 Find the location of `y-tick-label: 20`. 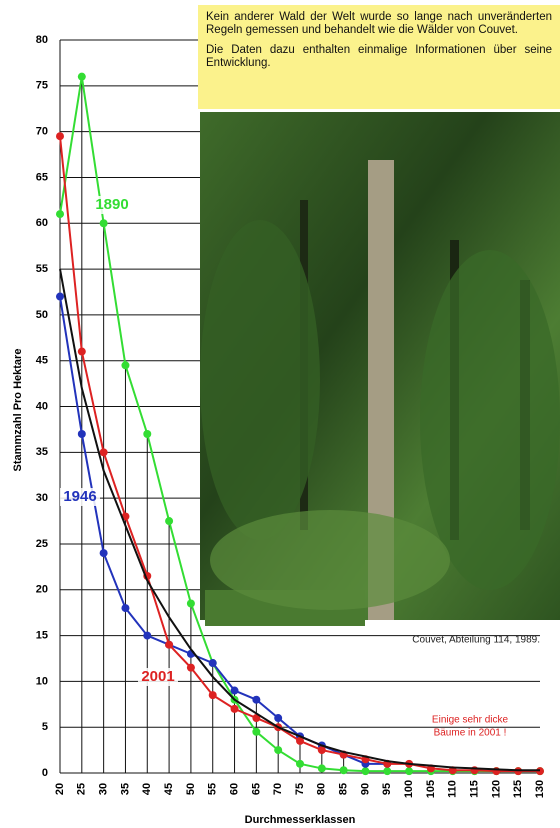

y-tick-label: 20 is located at coordinates (42, 590).